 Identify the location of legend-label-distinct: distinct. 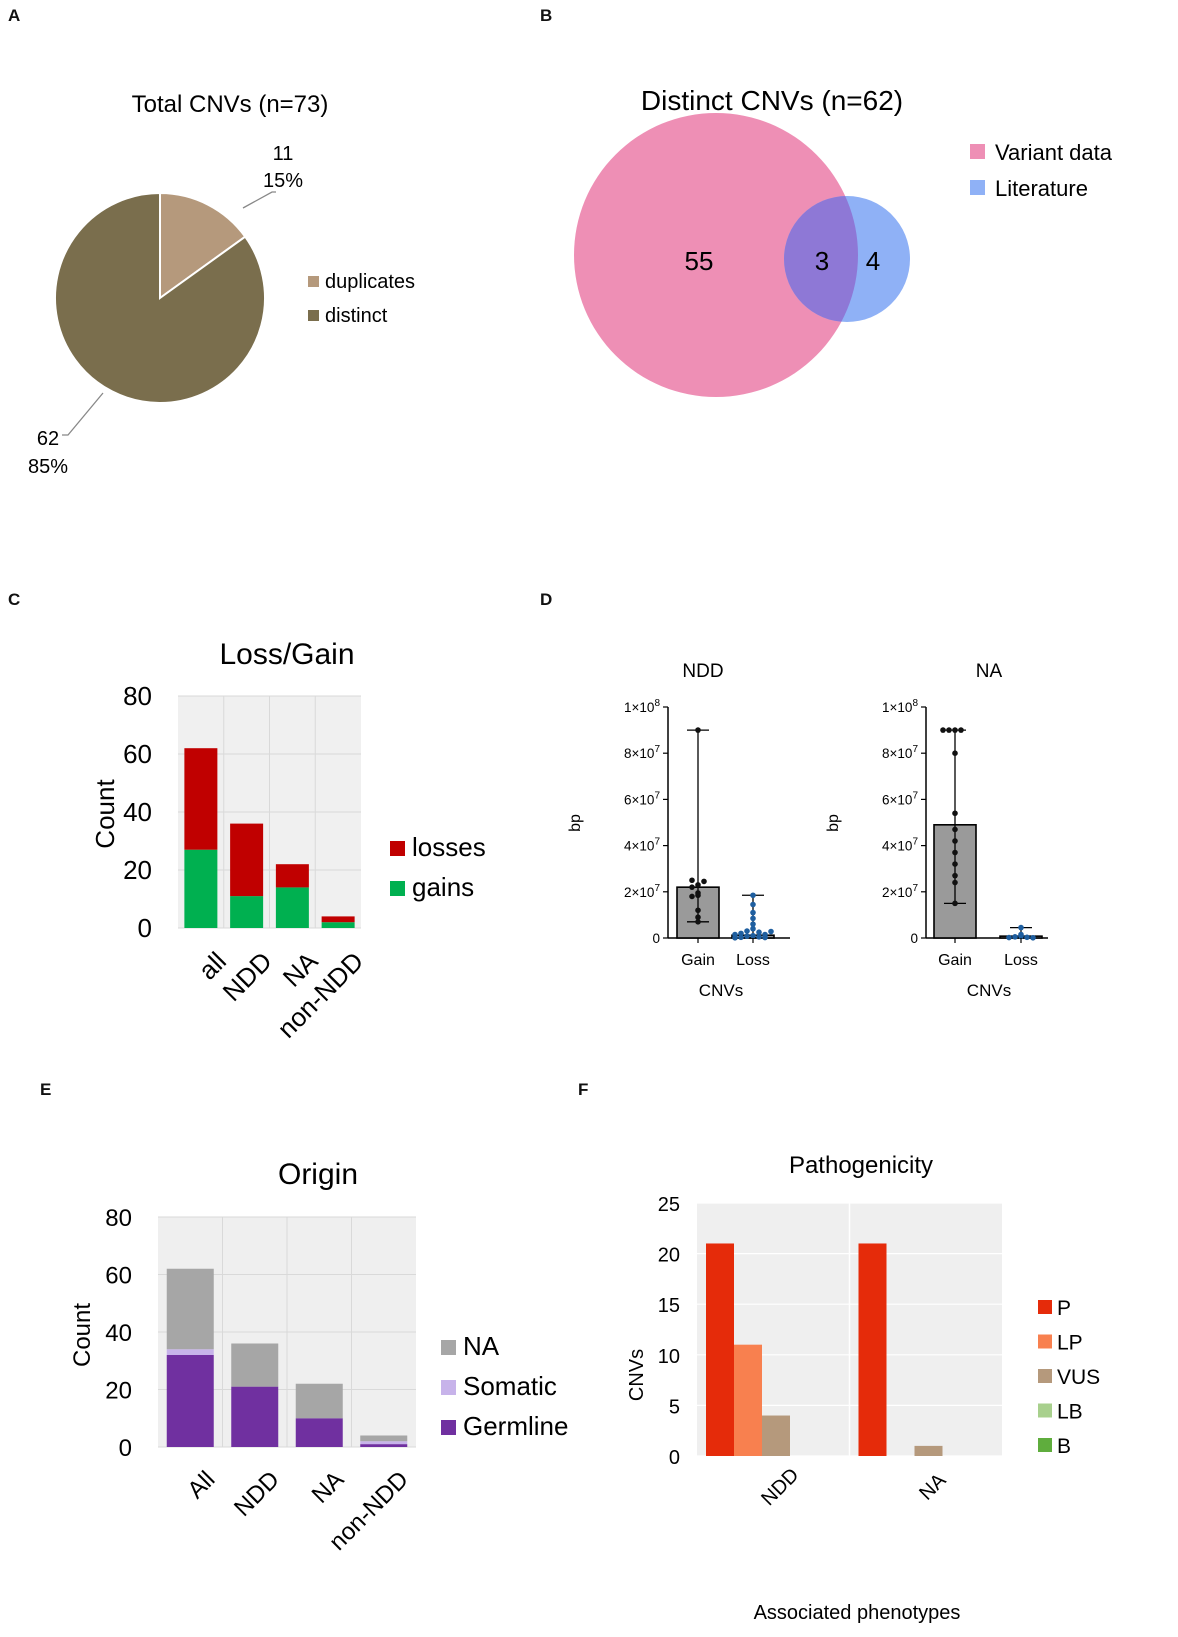
(356, 316).